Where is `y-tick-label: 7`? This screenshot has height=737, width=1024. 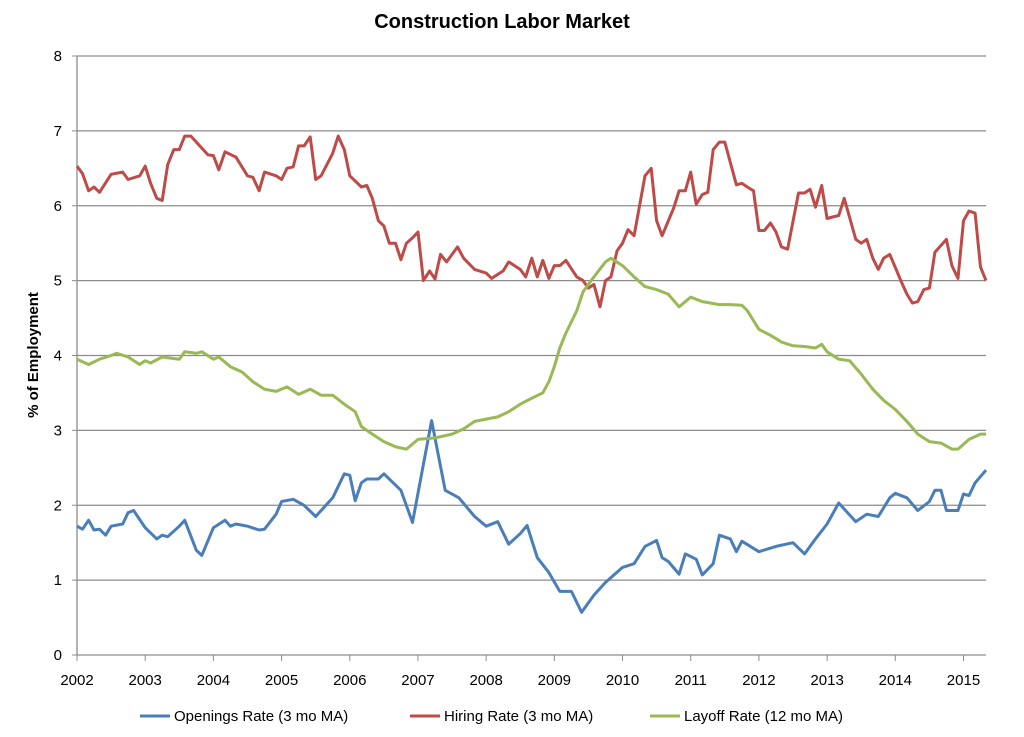 y-tick-label: 7 is located at coordinates (58, 131).